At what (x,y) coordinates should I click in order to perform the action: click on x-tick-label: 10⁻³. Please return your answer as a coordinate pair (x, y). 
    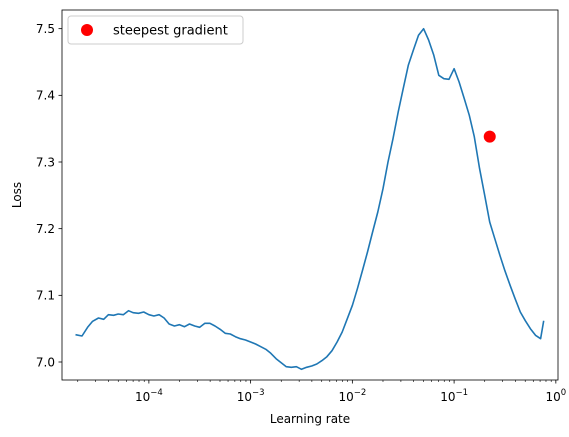
    Looking at the image, I should click on (251, 396).